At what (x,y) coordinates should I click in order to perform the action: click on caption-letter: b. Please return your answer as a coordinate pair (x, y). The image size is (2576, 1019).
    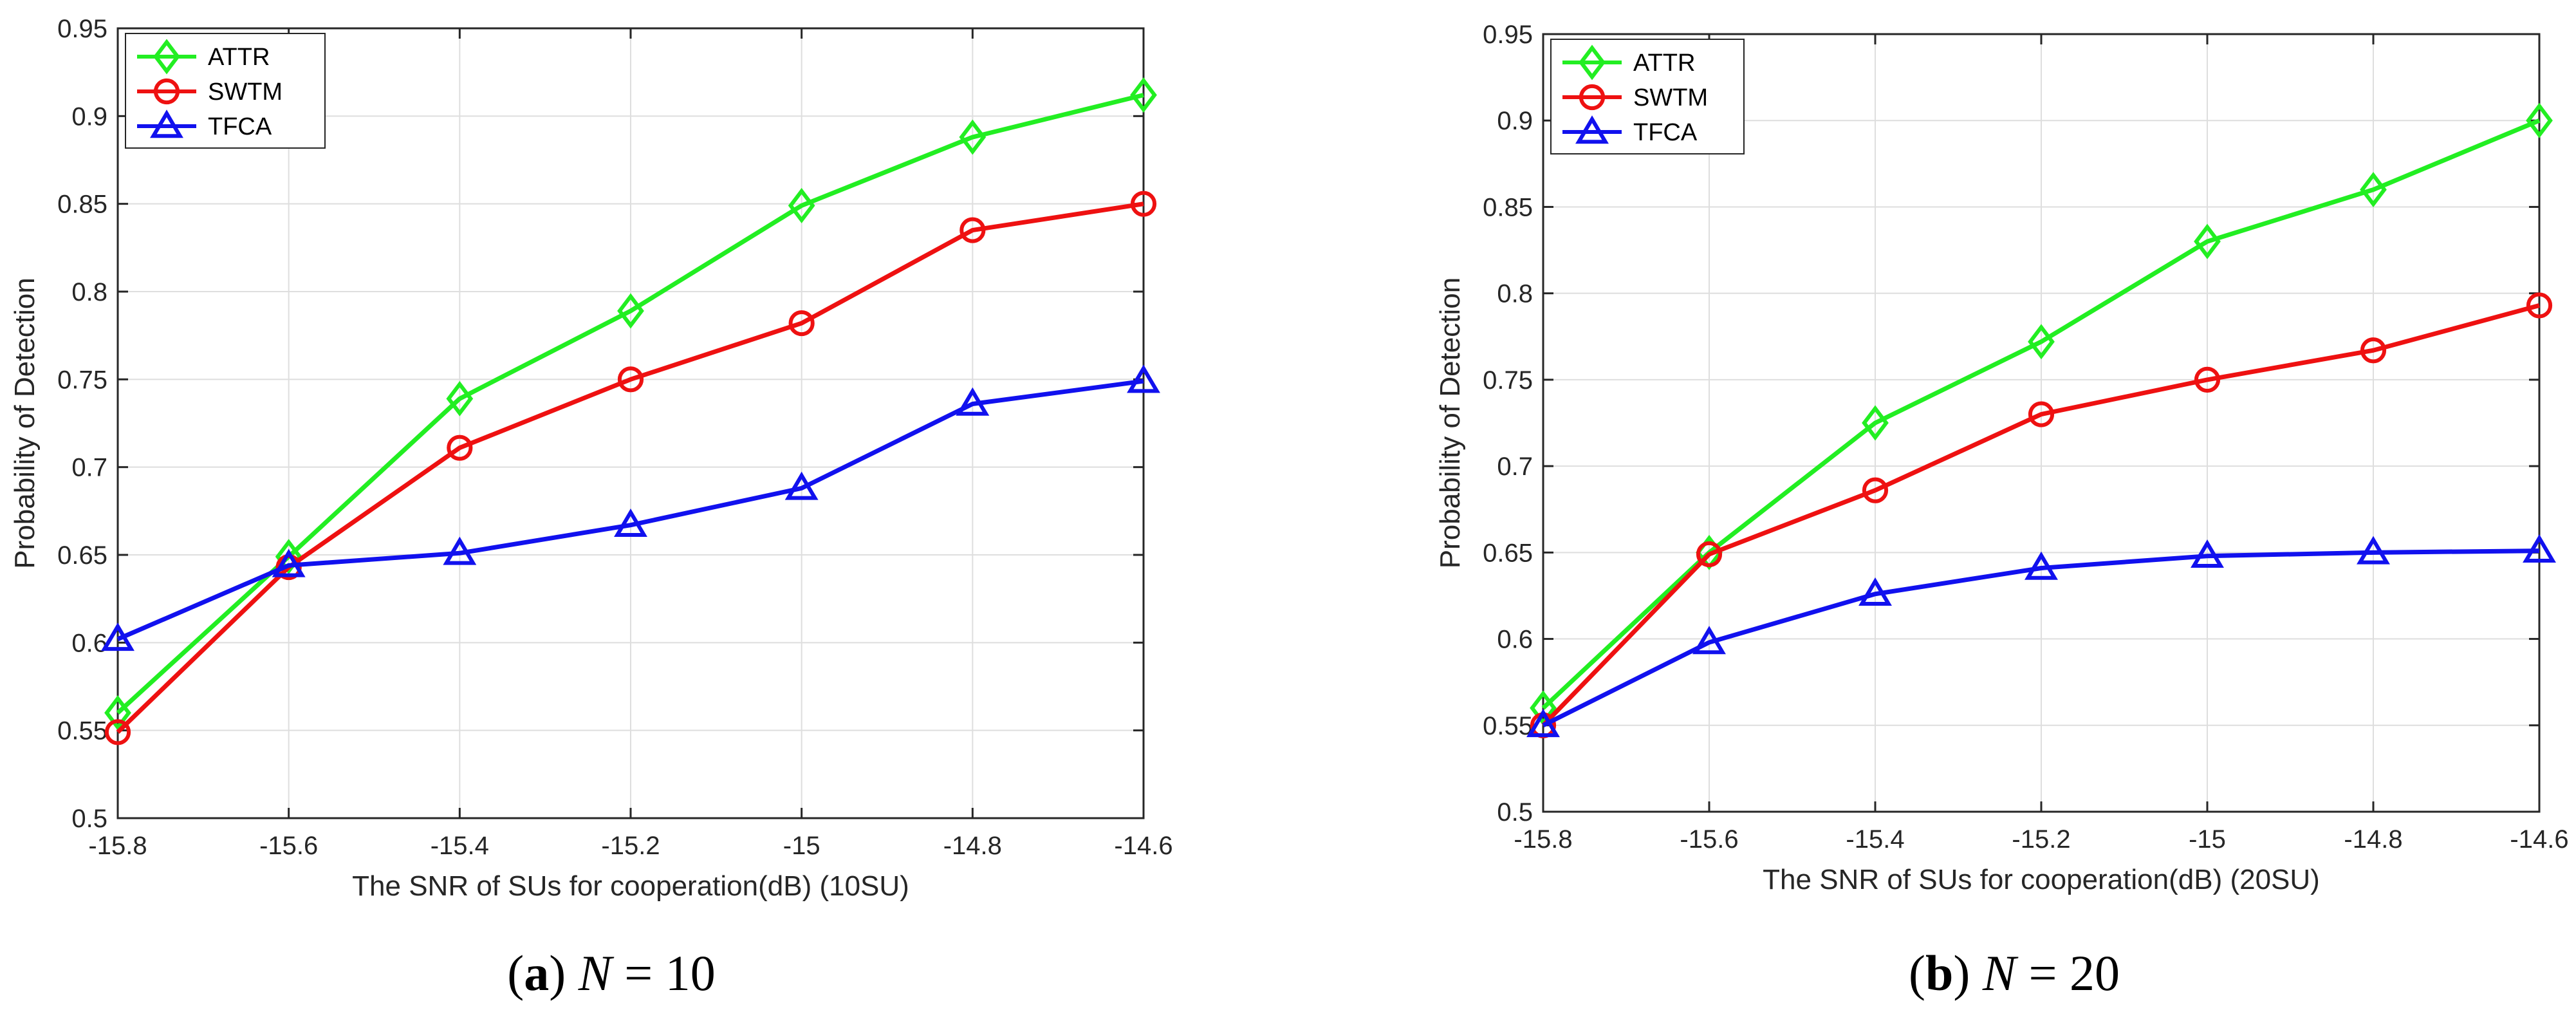
    Looking at the image, I should click on (1939, 973).